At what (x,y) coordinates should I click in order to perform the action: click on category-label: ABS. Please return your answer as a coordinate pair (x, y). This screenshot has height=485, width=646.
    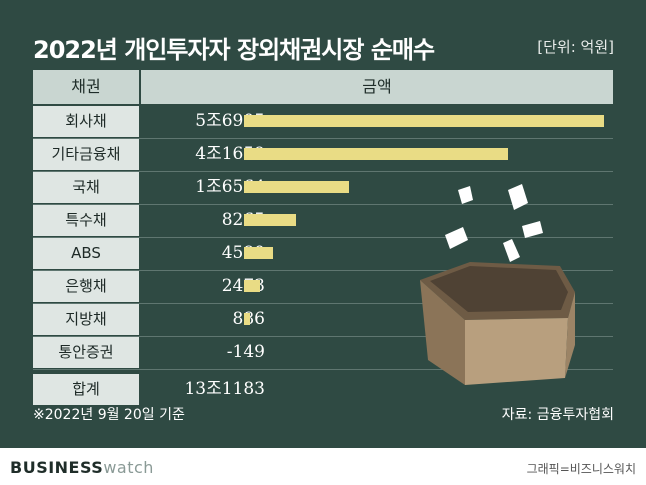
    Looking at the image, I should click on (86, 253).